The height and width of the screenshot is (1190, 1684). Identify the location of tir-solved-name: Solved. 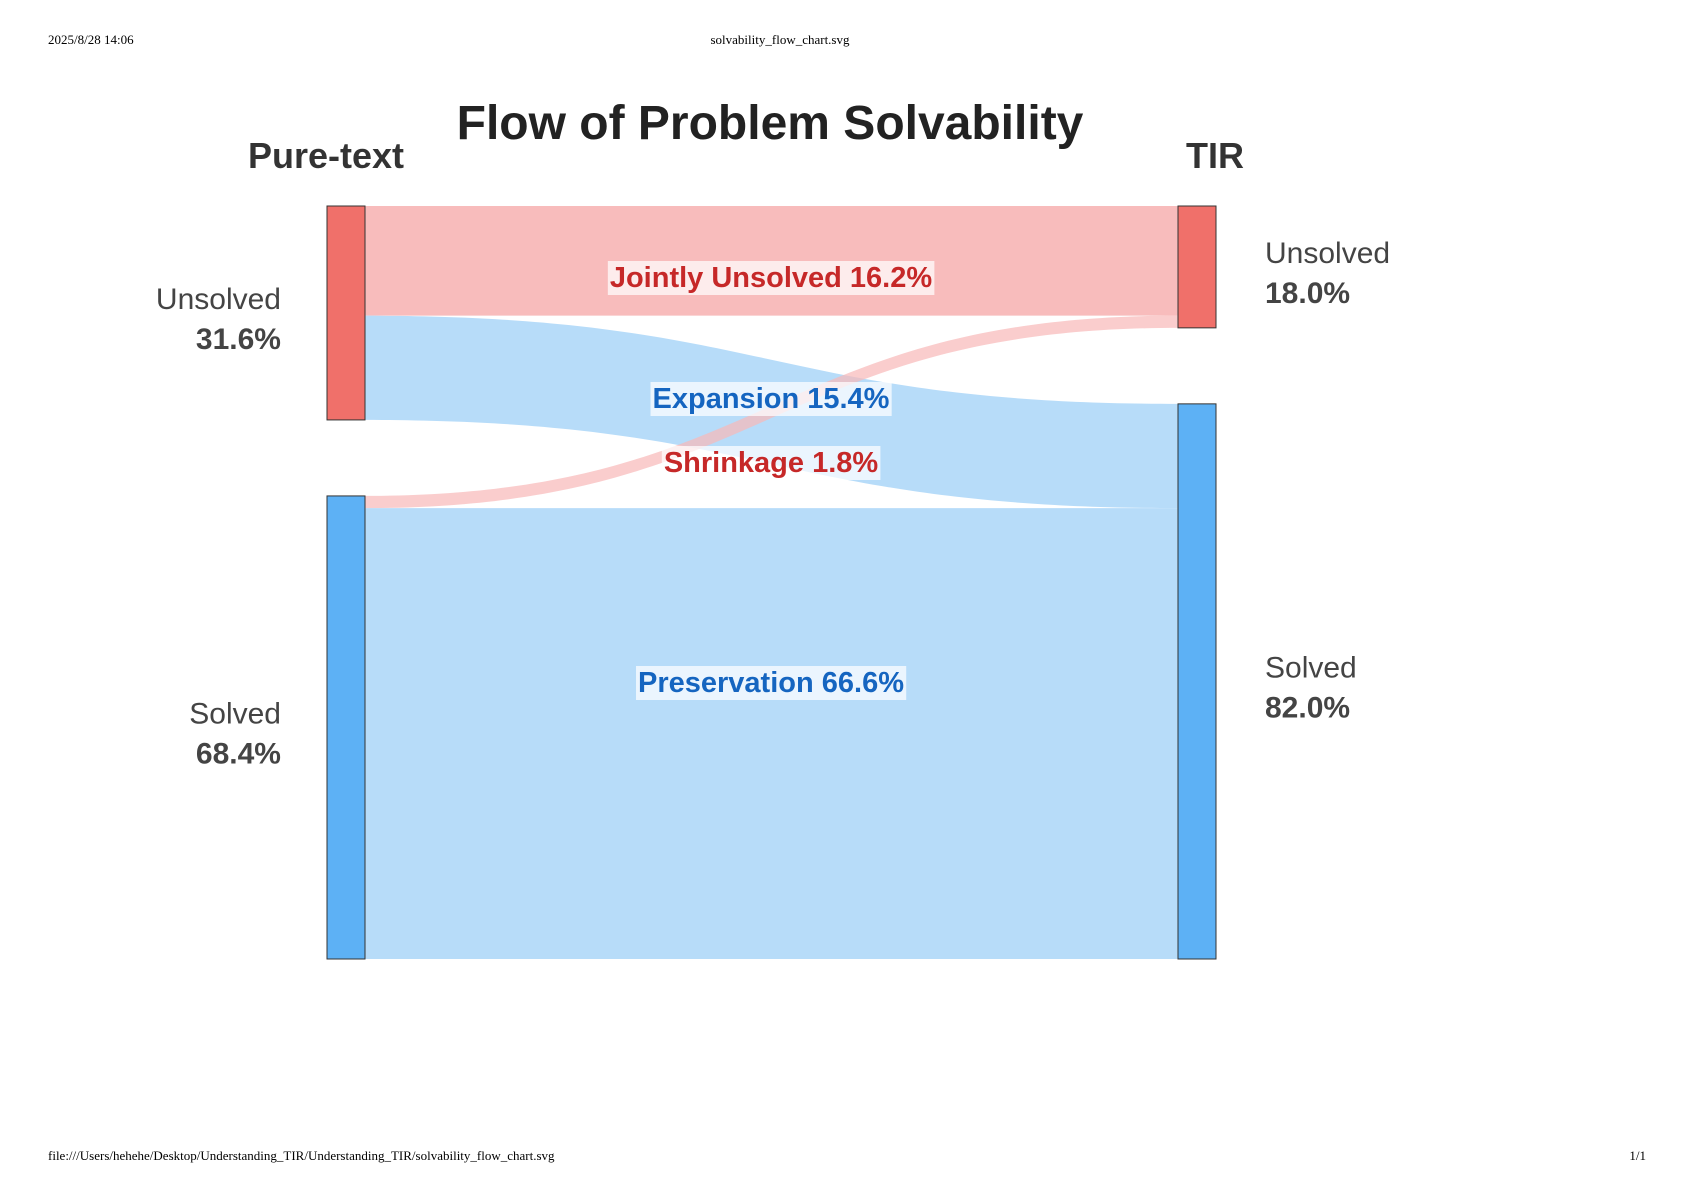
(1311, 667).